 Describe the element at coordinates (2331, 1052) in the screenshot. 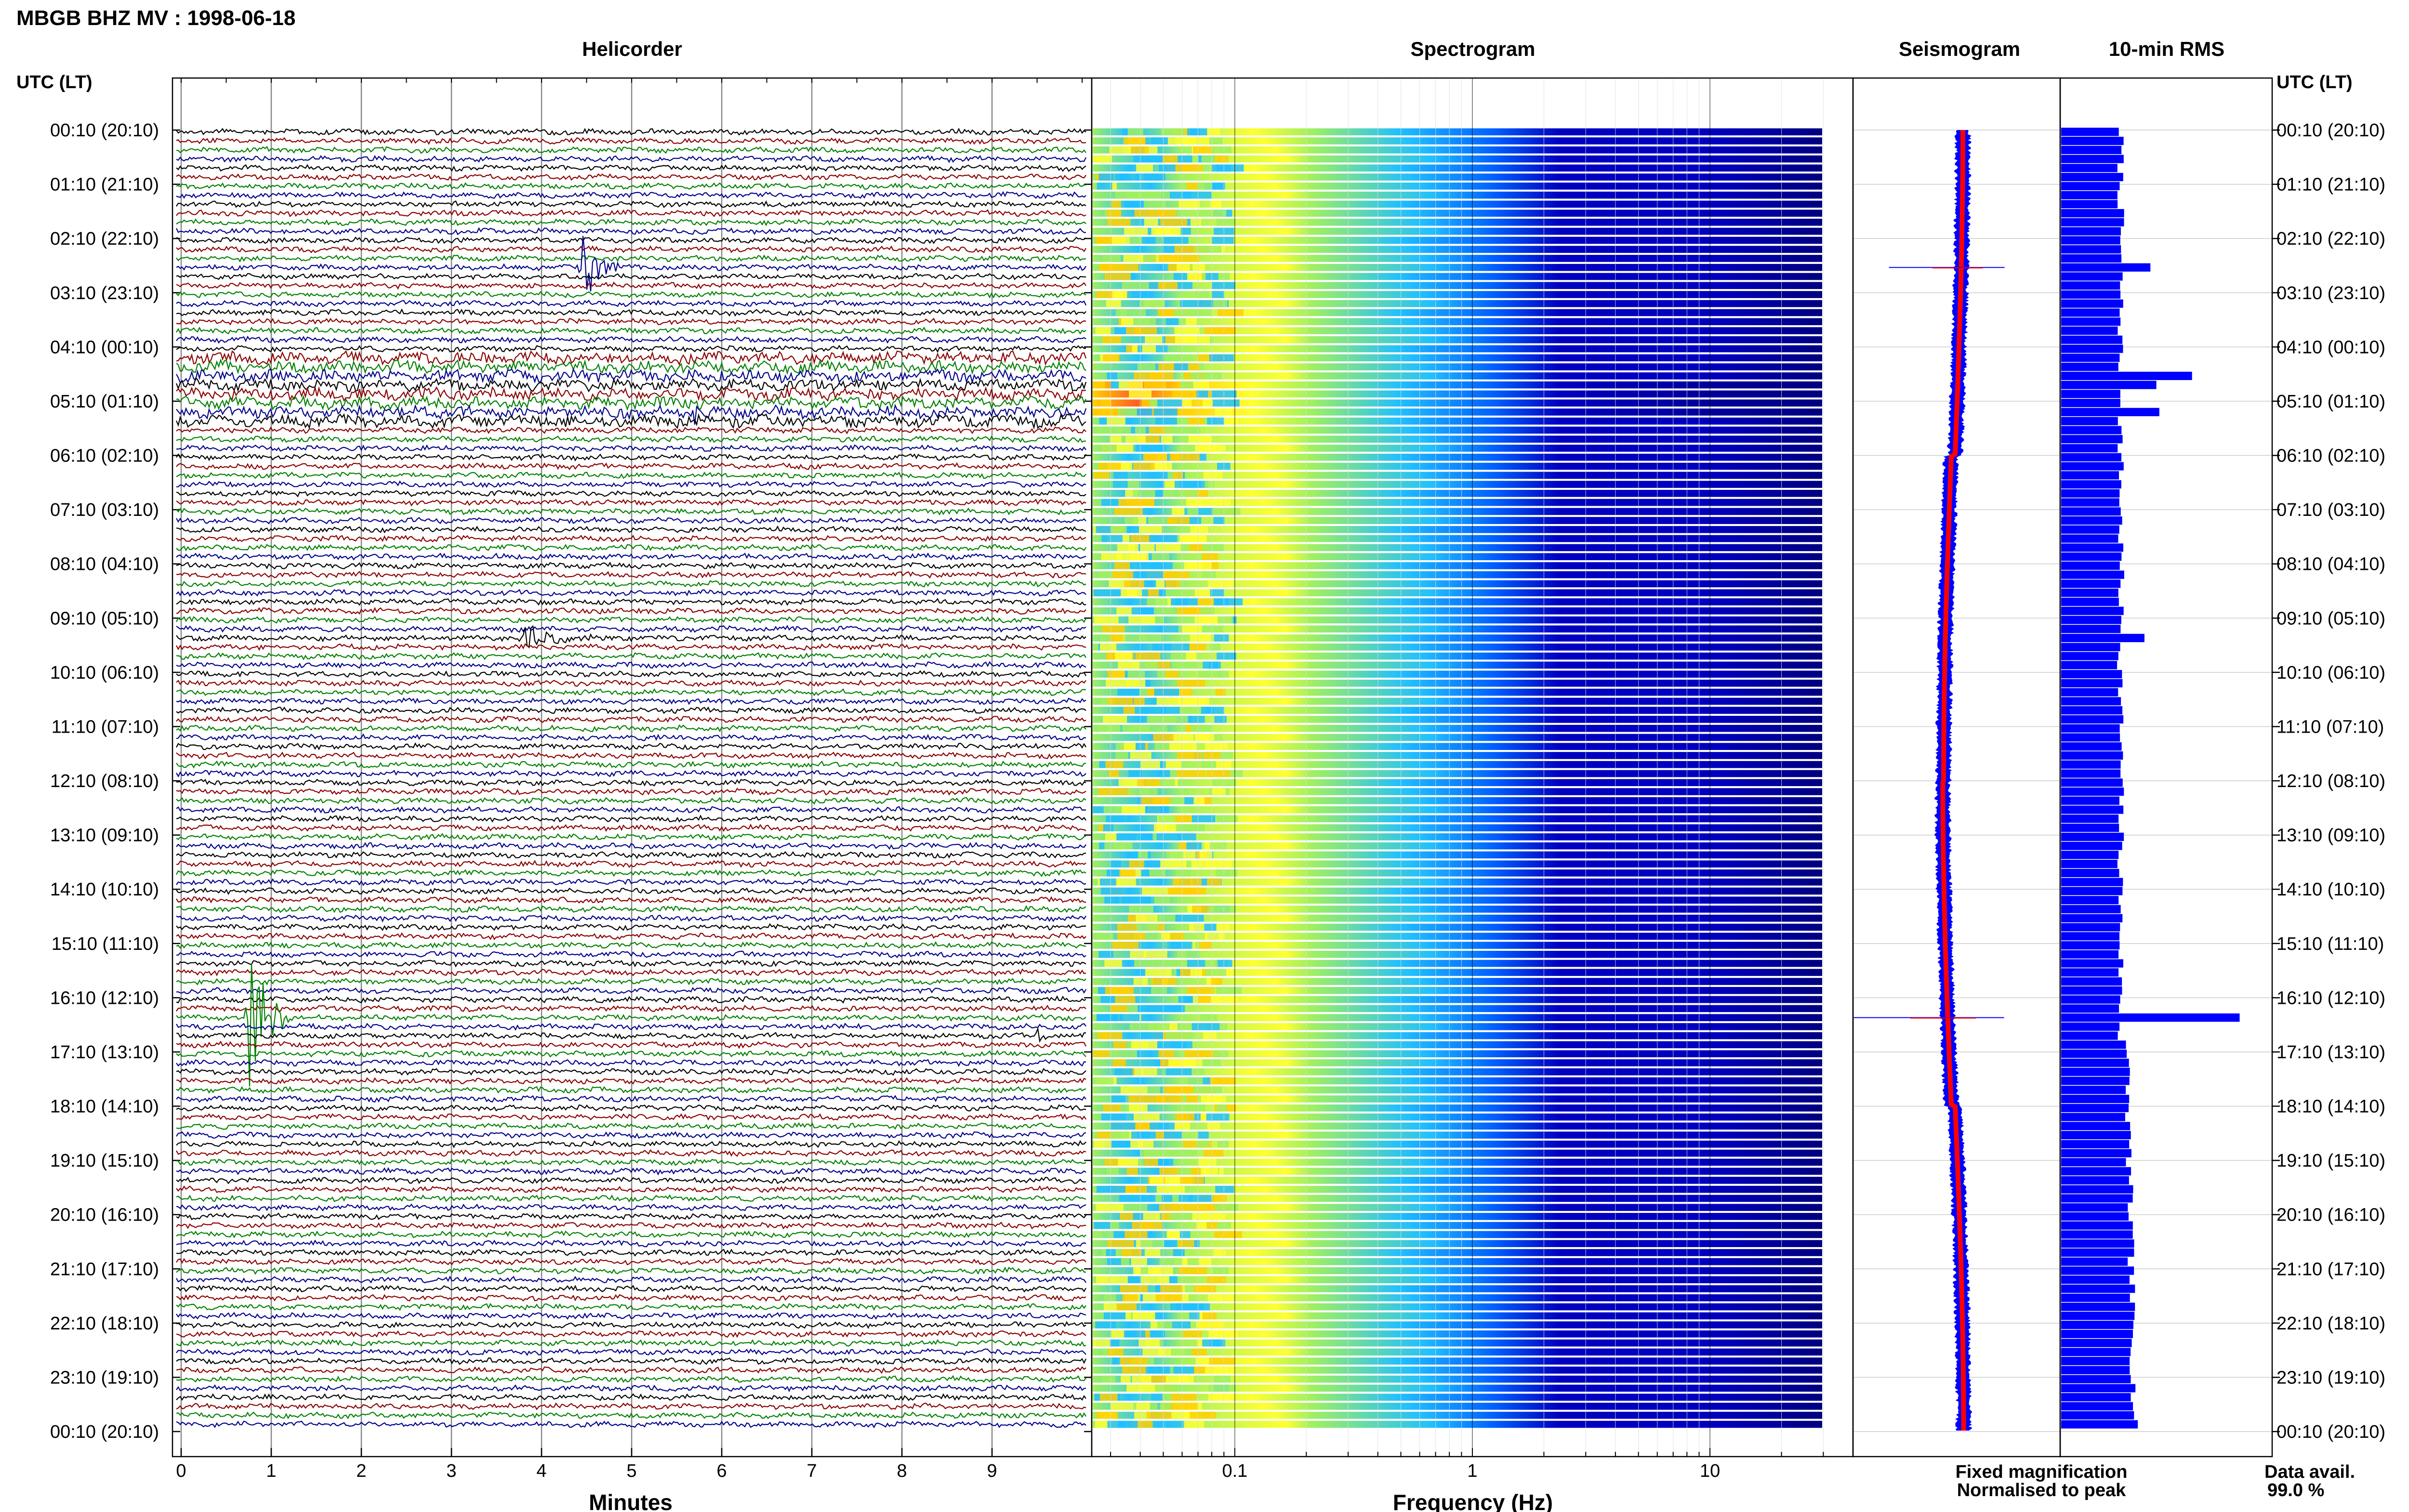

I see `time-label-right: 17:10 (13:10)` at that location.